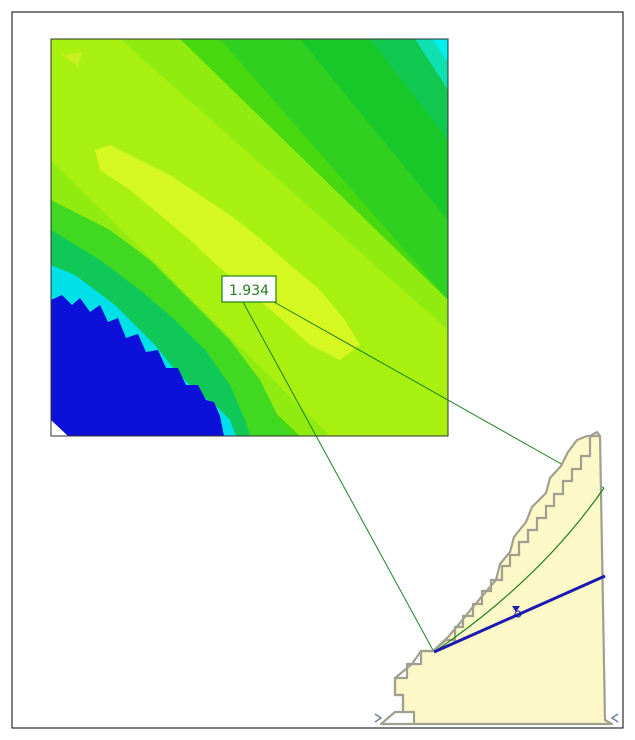 The width and height of the screenshot is (635, 740). I want to click on right-support-arrow-icon, so click(614, 718).